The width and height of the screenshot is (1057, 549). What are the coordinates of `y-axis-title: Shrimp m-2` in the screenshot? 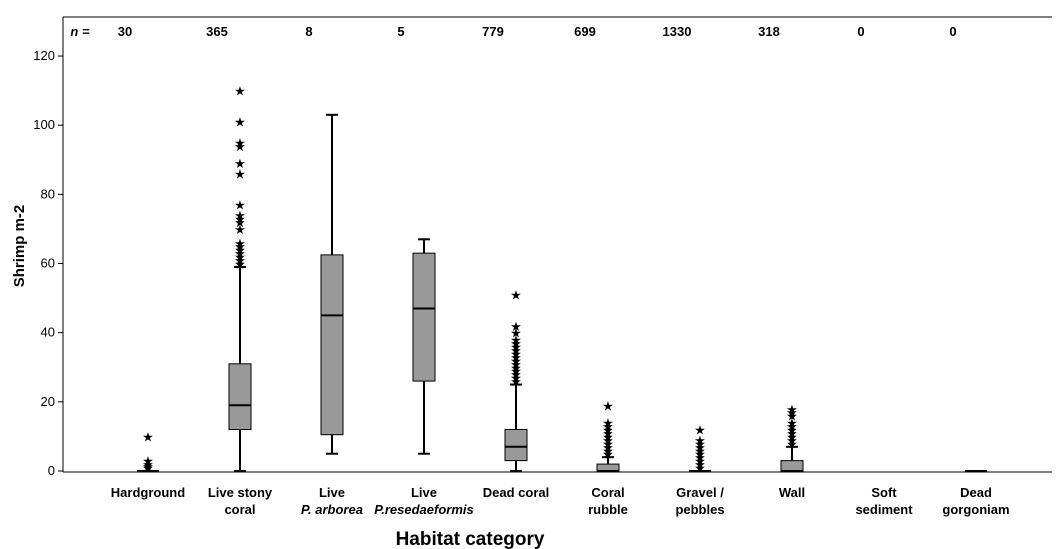 It's located at (19, 246).